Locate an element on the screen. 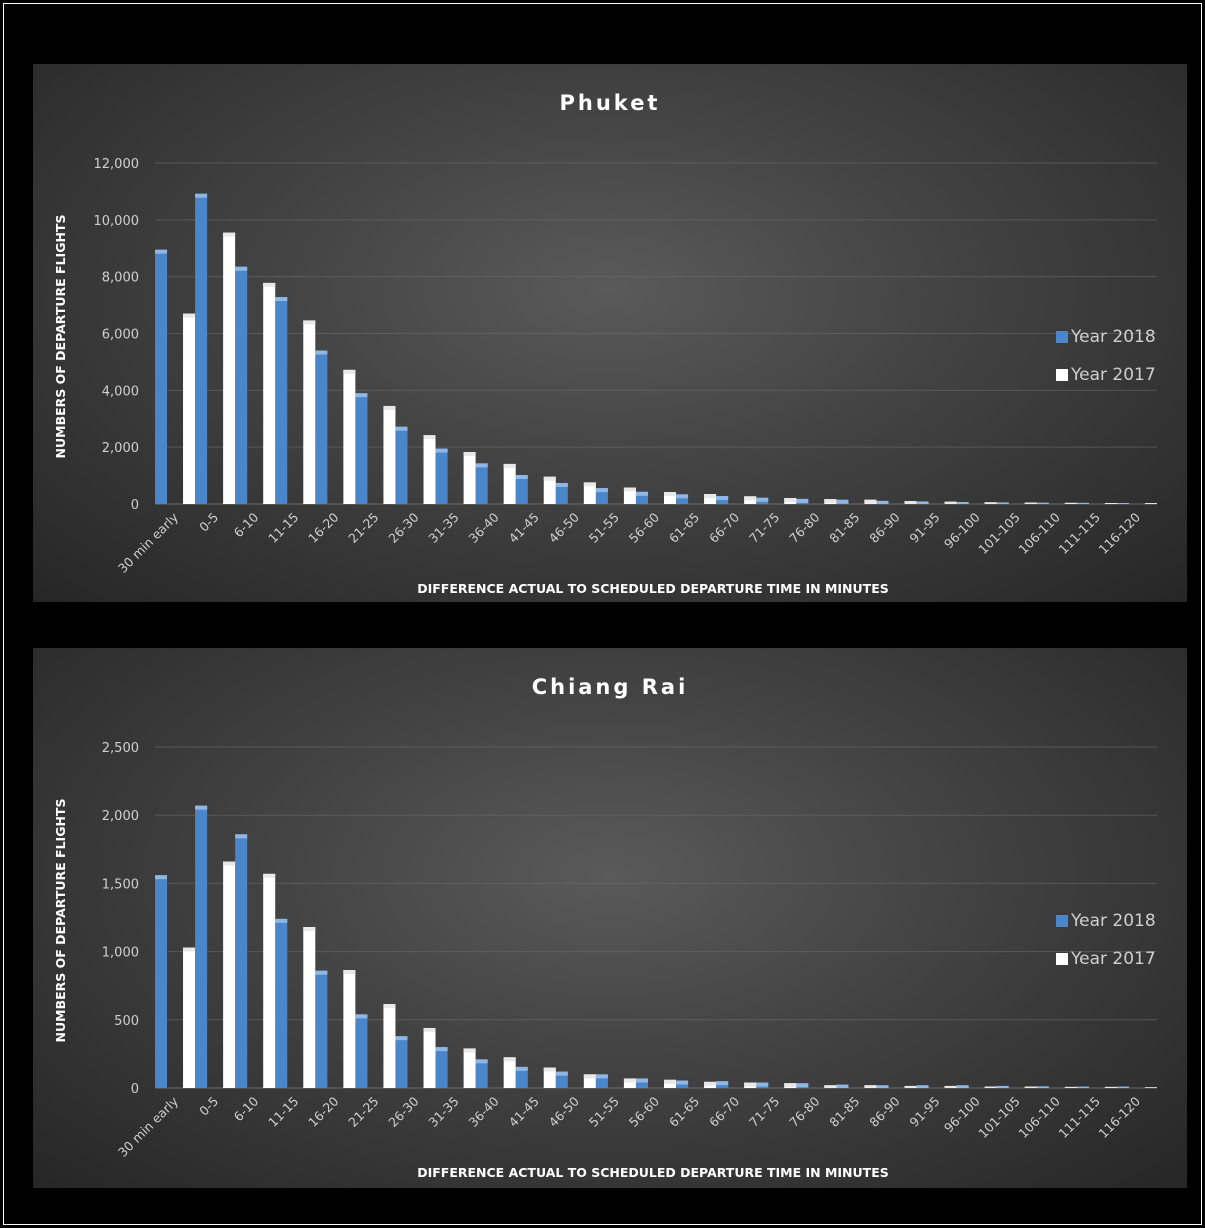 The height and width of the screenshot is (1228, 1205). x-tick-label: 21-25 is located at coordinates (363, 528).